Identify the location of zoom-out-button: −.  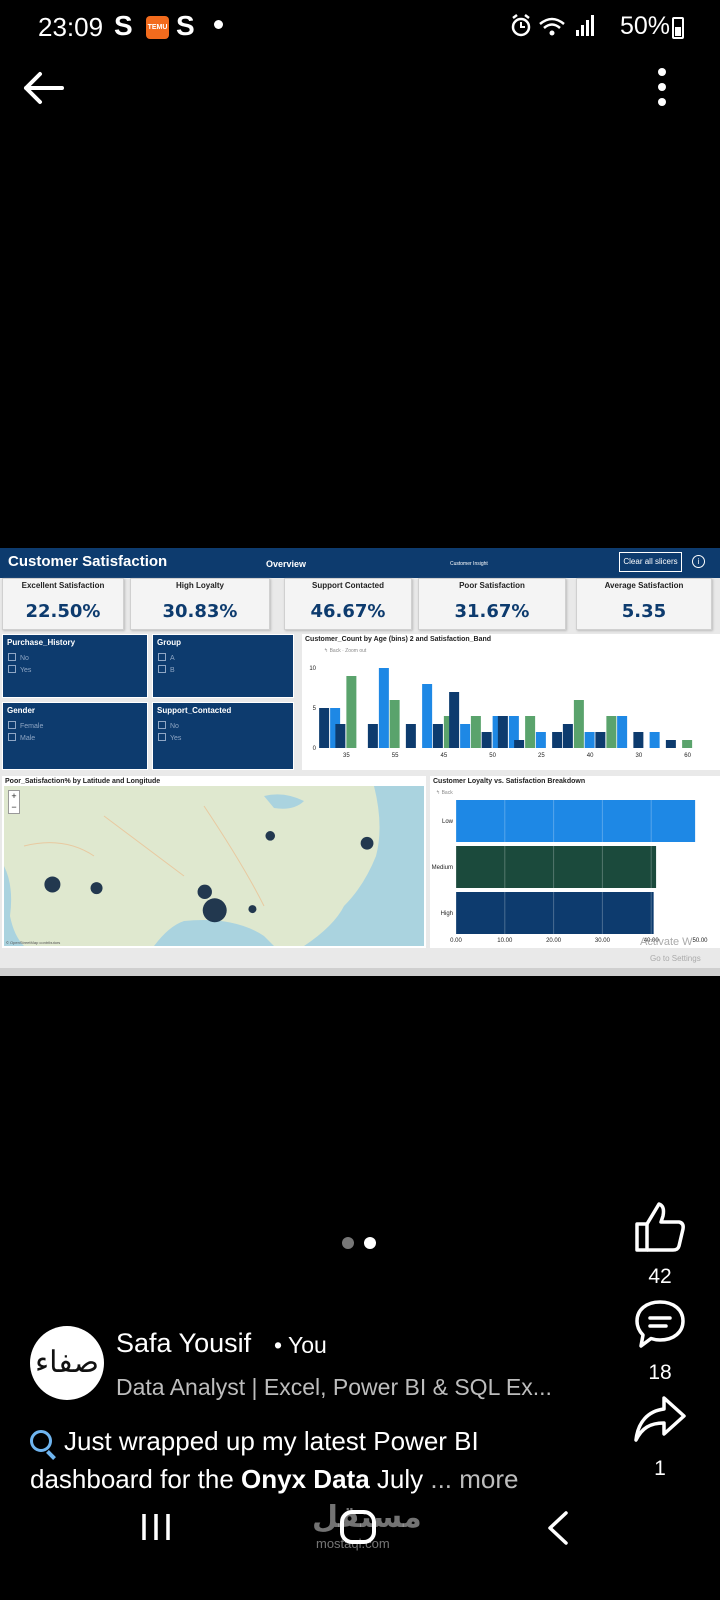
(14, 807).